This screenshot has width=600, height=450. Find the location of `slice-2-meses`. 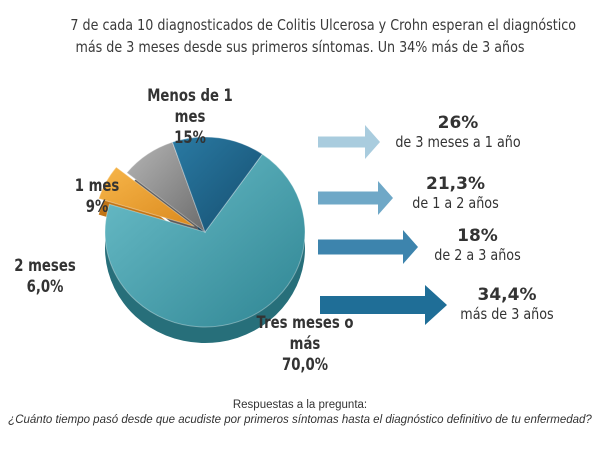

slice-2-meses is located at coordinates (146, 196).